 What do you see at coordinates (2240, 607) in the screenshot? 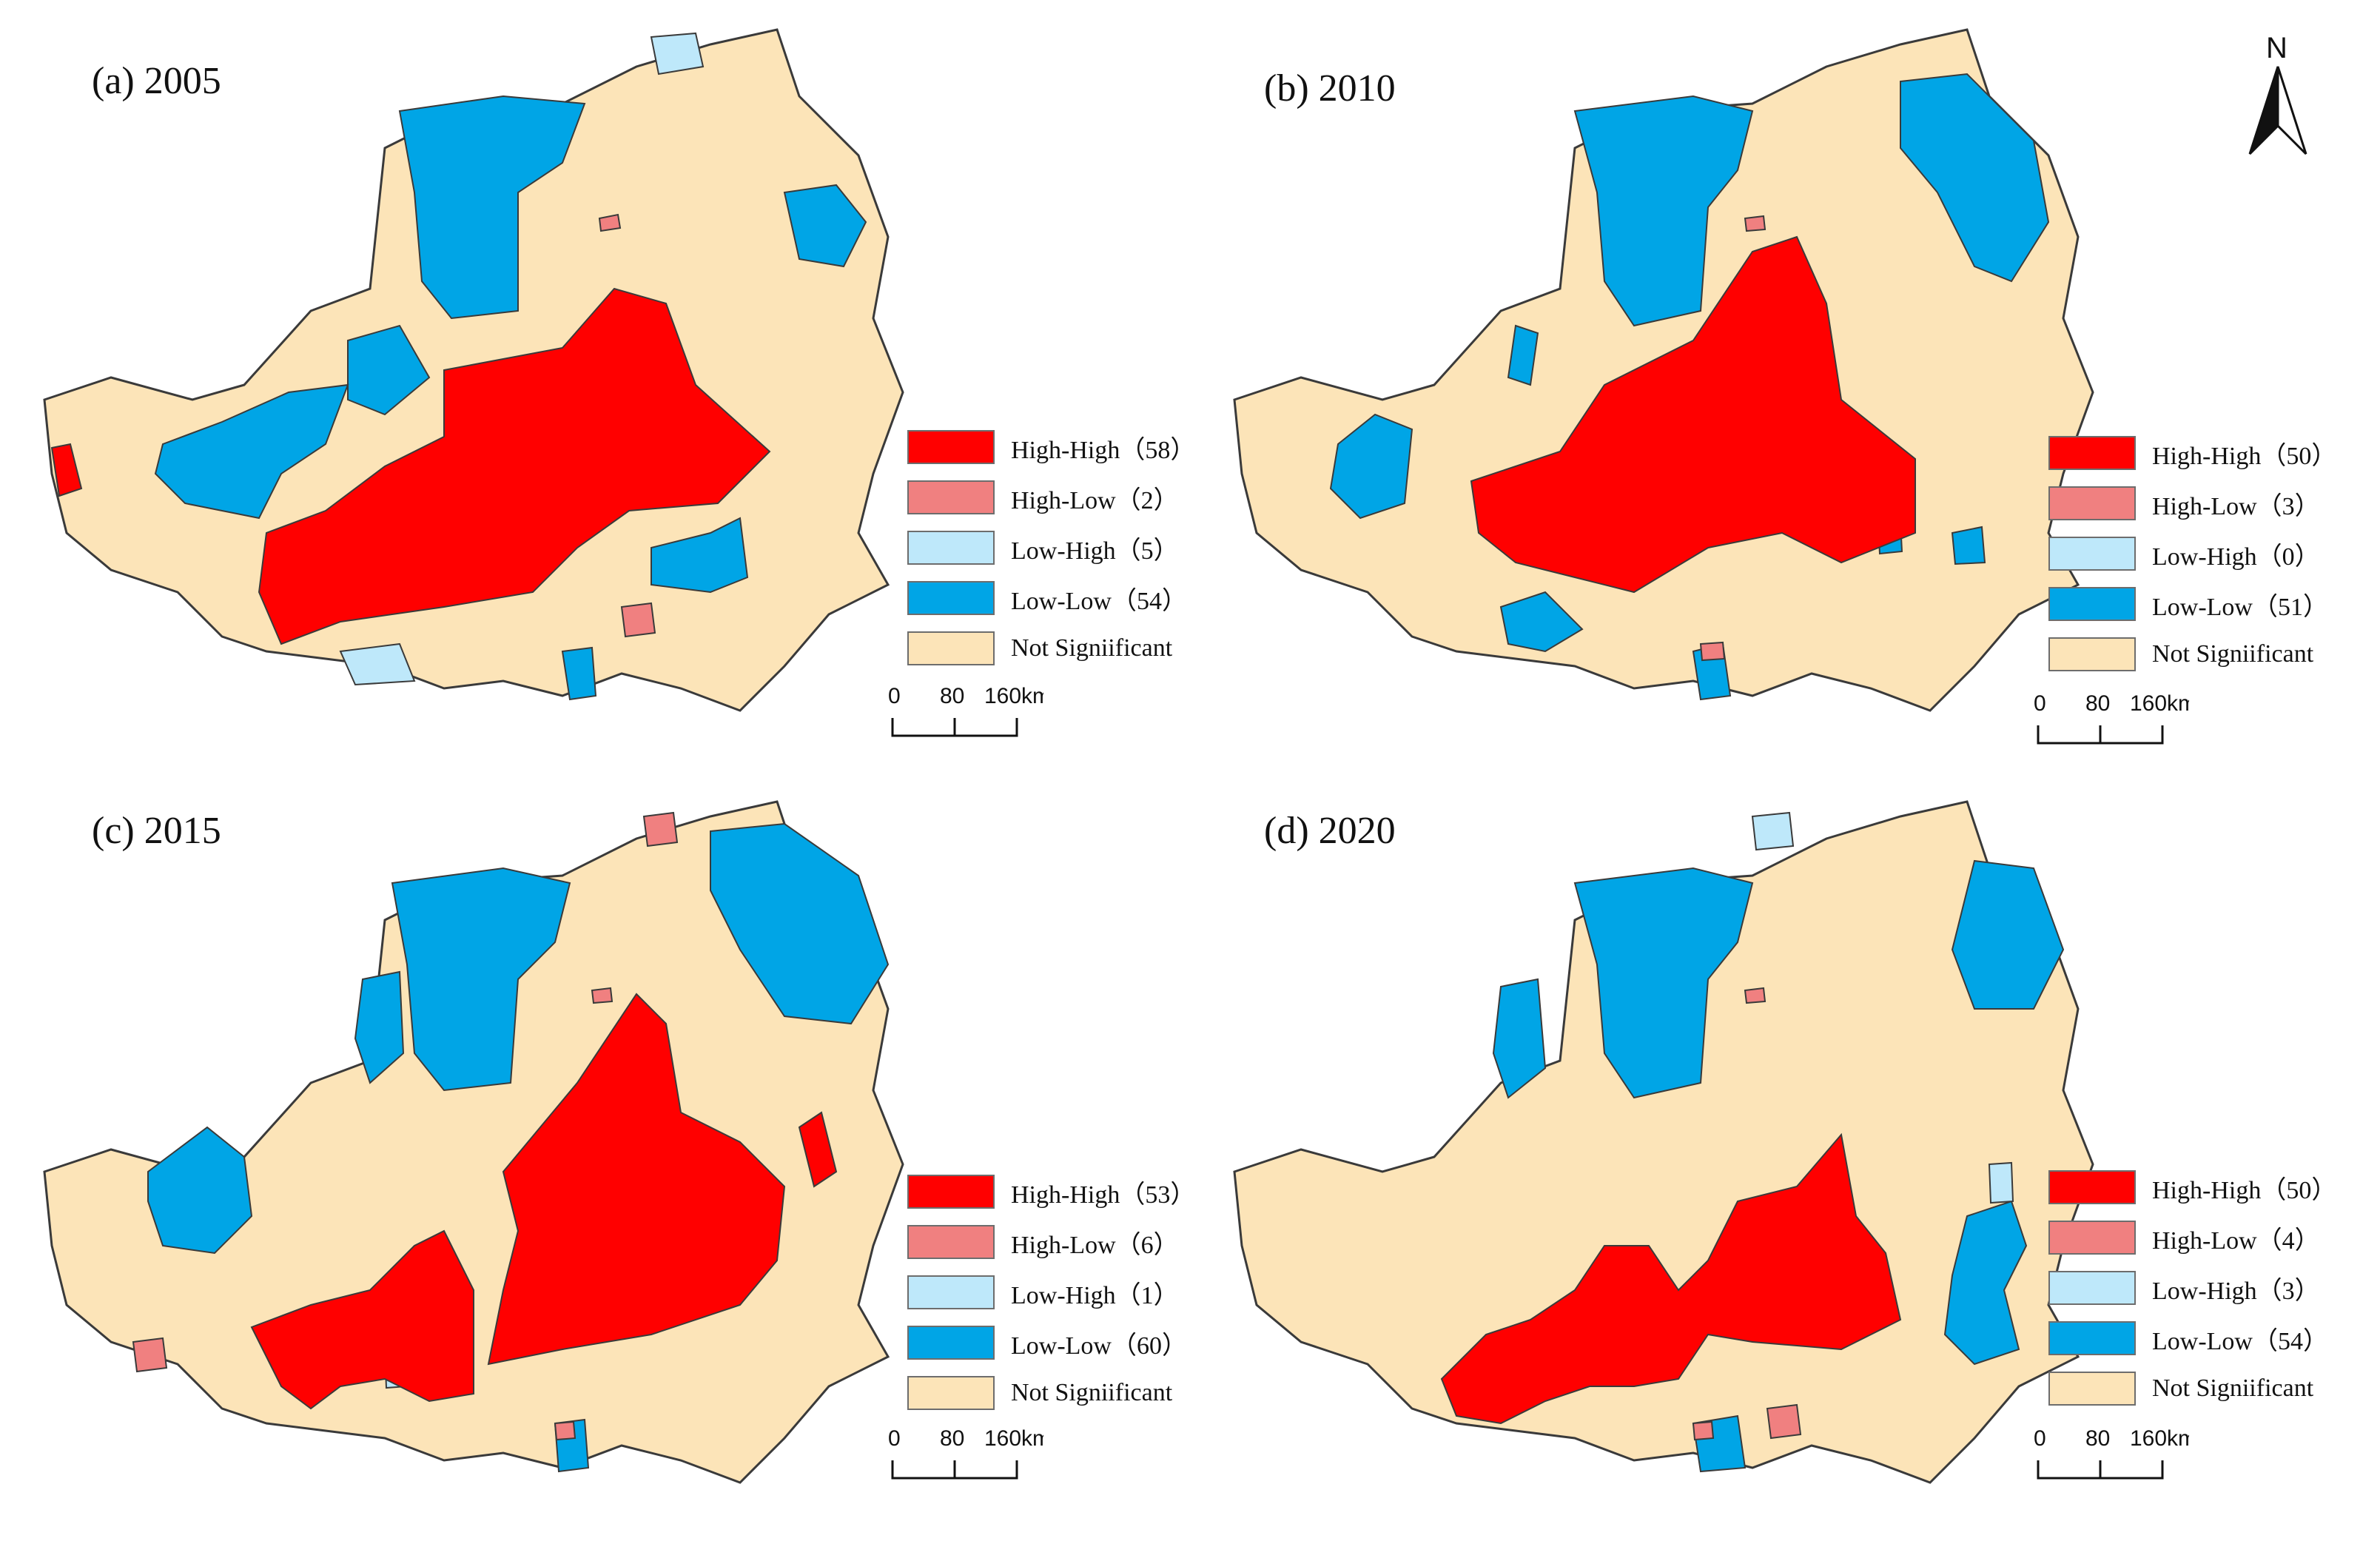
I see `legend-label: Low-Low（51）` at bounding box center [2240, 607].